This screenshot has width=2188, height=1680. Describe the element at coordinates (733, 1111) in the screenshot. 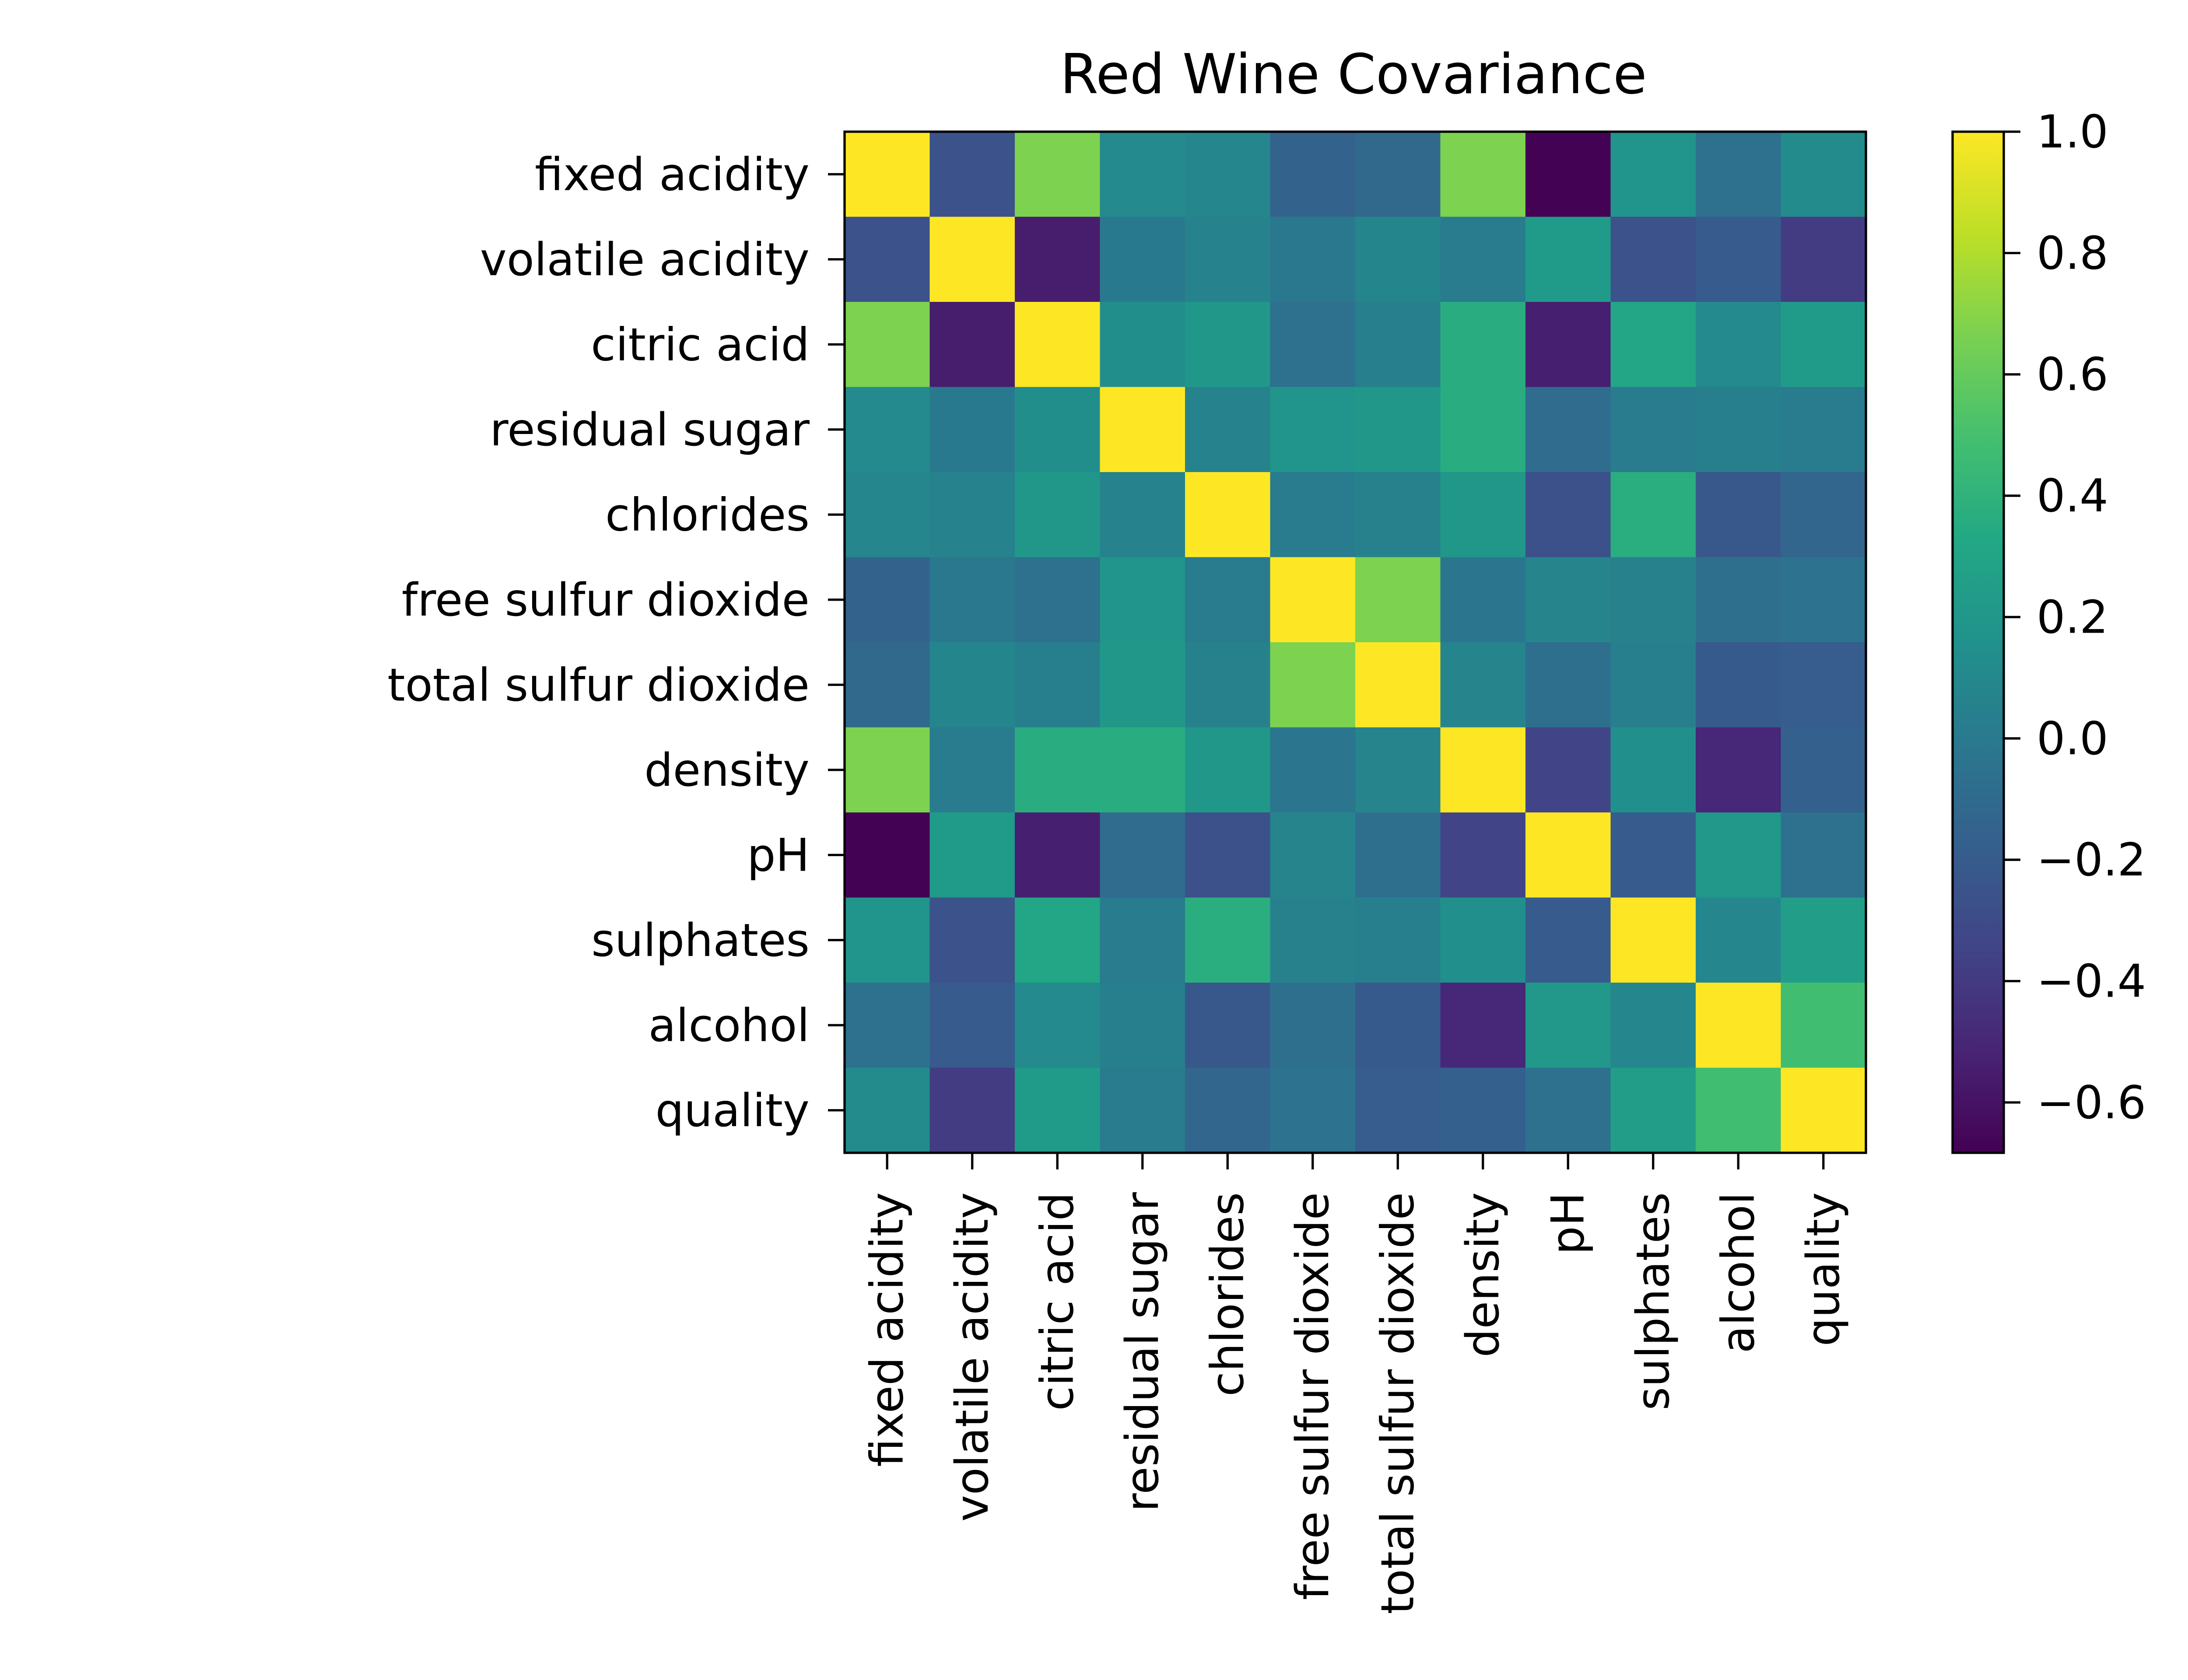

I see `y-tick-label: quality` at that location.